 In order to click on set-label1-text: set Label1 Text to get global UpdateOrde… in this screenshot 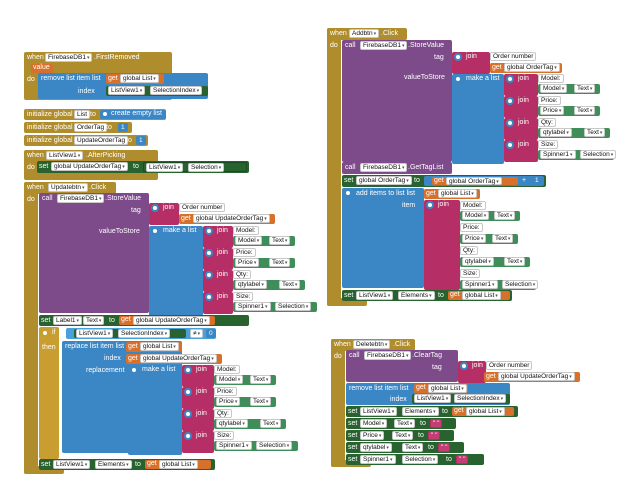, I will do `click(144, 320)`.